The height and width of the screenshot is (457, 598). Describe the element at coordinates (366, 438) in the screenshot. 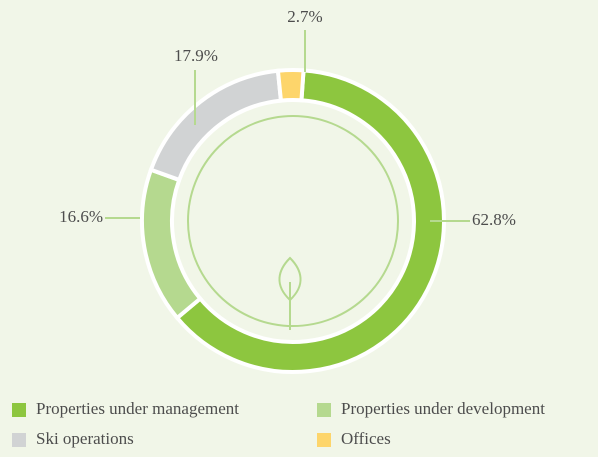

I see `legend-label: Offices` at that location.